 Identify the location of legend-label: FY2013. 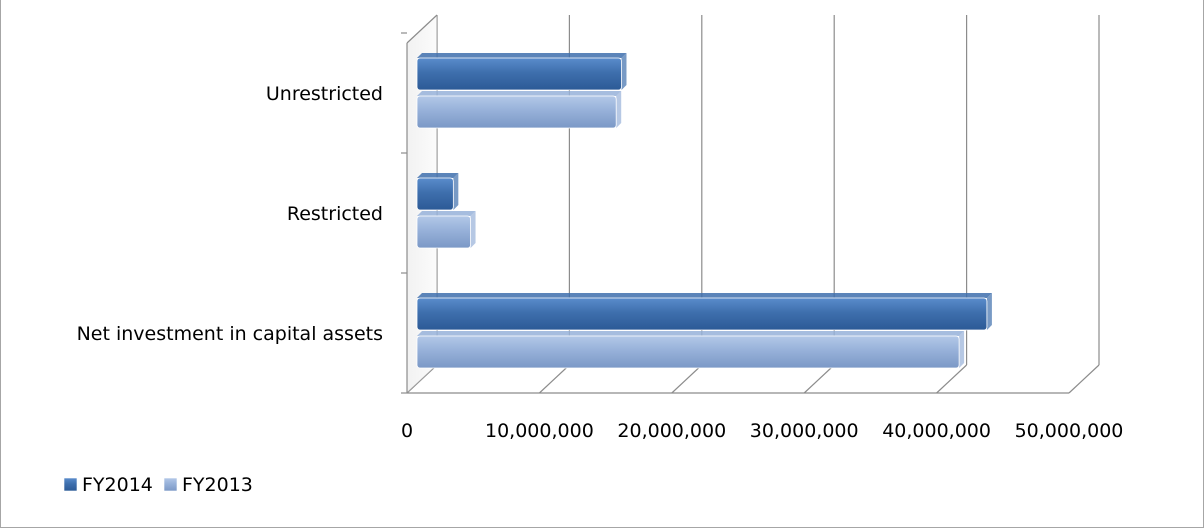
(217, 485).